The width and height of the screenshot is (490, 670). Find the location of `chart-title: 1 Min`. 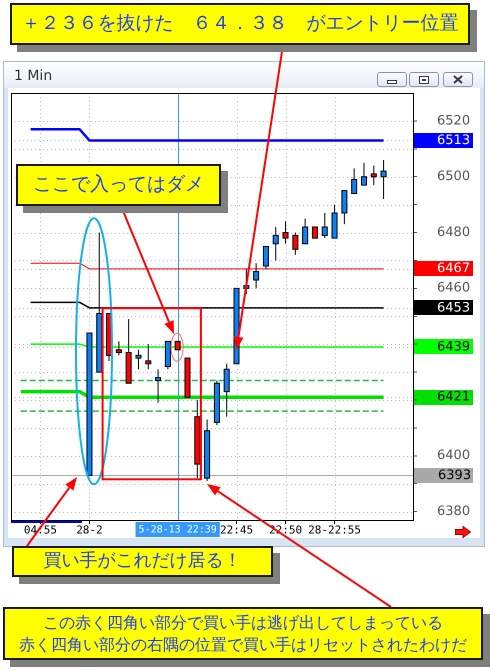

chart-title: 1 Min is located at coordinates (33, 76).